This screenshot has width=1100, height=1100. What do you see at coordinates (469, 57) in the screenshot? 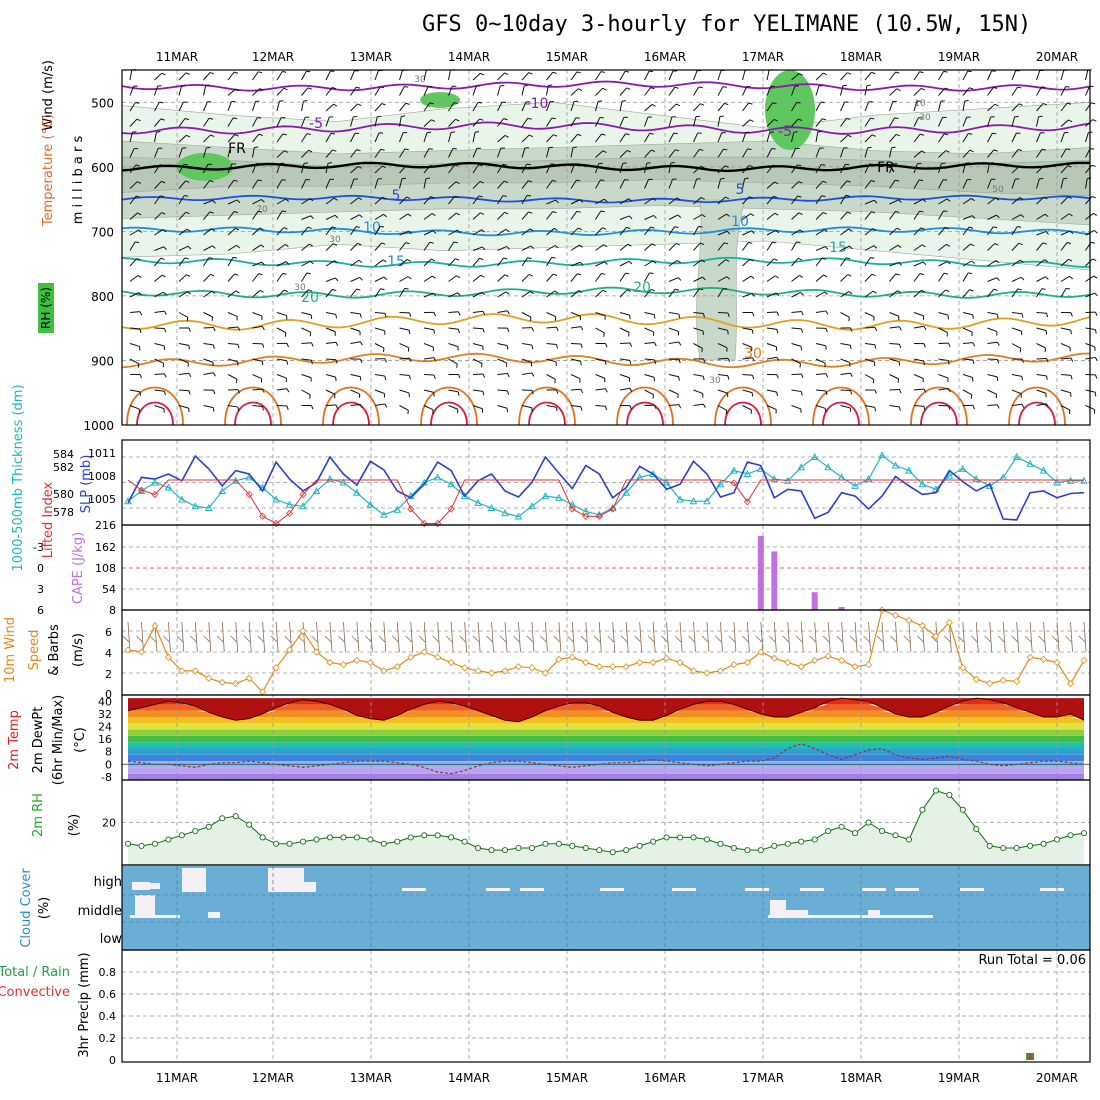
I see `date-label-top: 14MAR` at bounding box center [469, 57].